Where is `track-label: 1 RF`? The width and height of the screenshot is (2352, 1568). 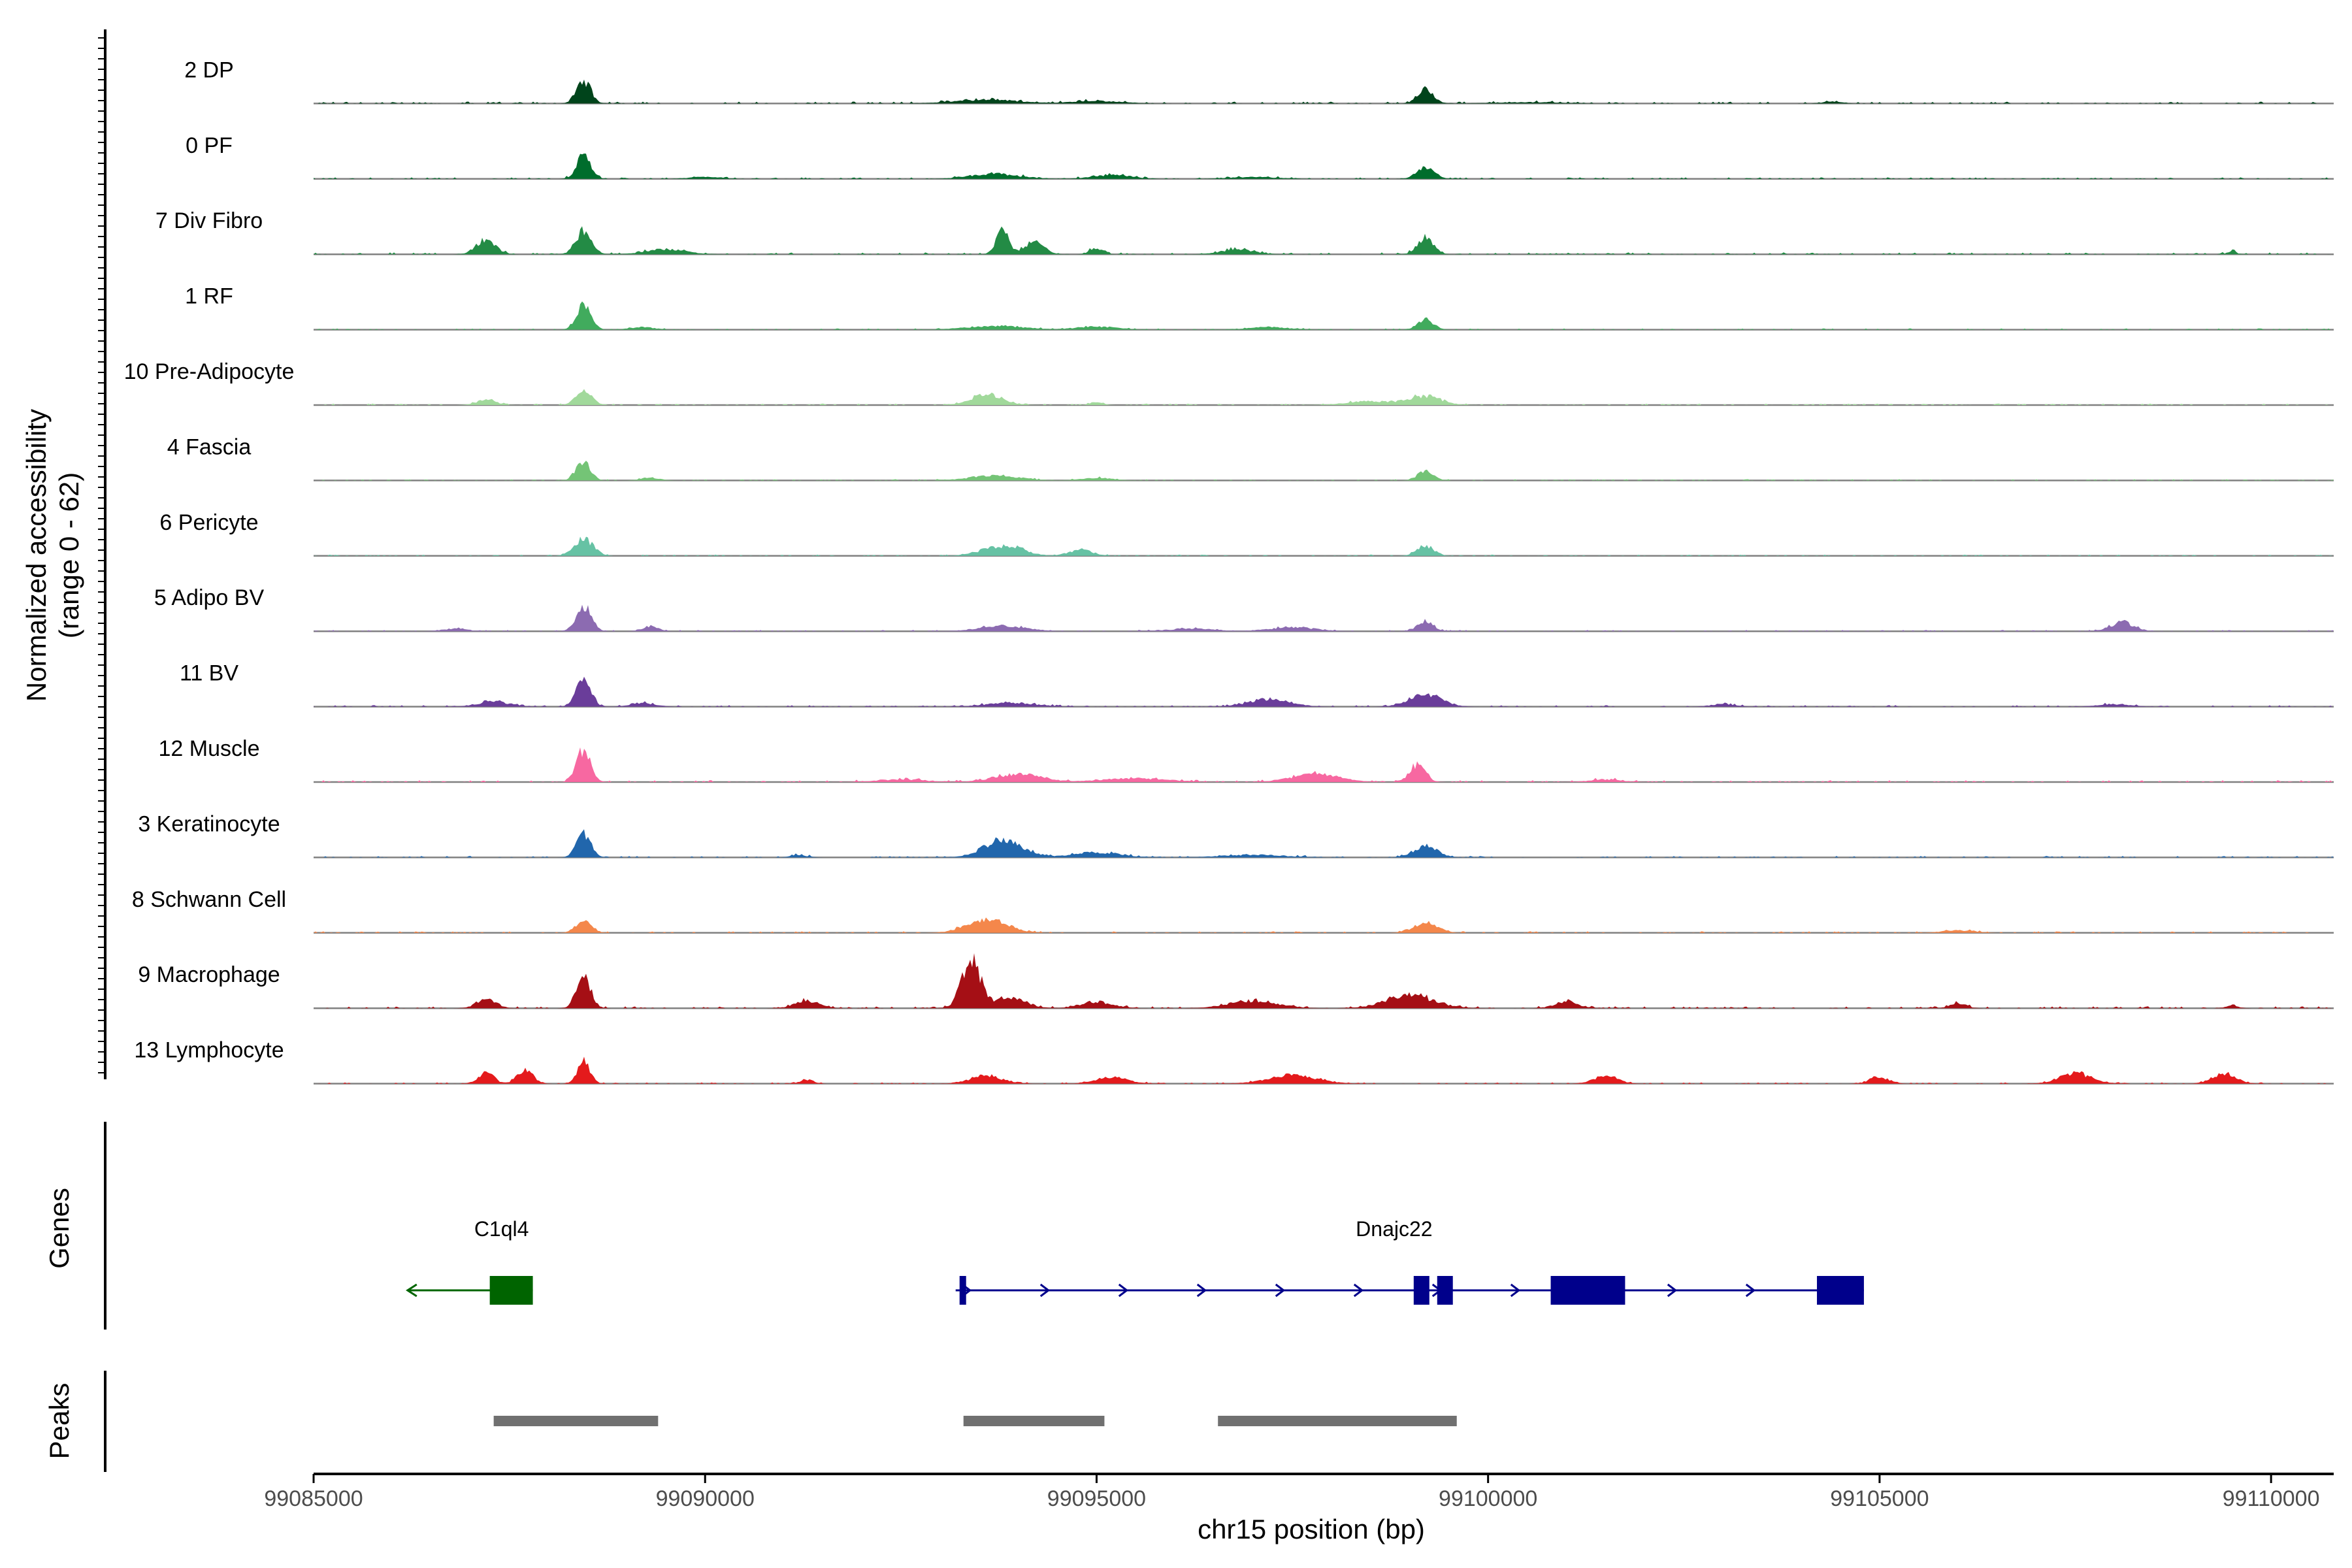
track-label: 1 RF is located at coordinates (209, 296).